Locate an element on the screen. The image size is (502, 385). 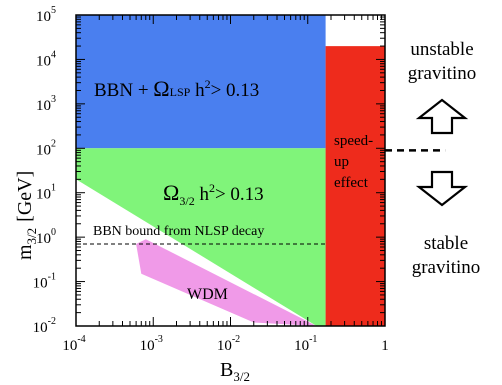
line-label-nlsp: BBN bound from NLSP decay is located at coordinates (178, 231).